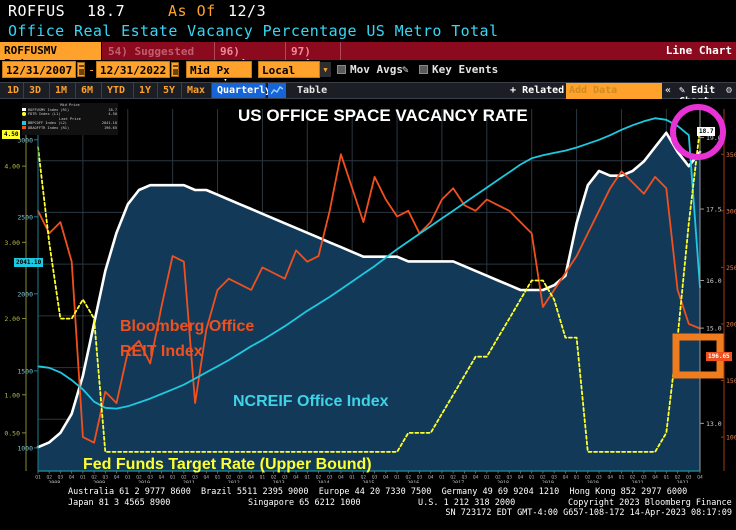 Image resolution: width=736 pixels, height=530 pixels. I want to click on period-ytd: YTD, so click(118, 90).